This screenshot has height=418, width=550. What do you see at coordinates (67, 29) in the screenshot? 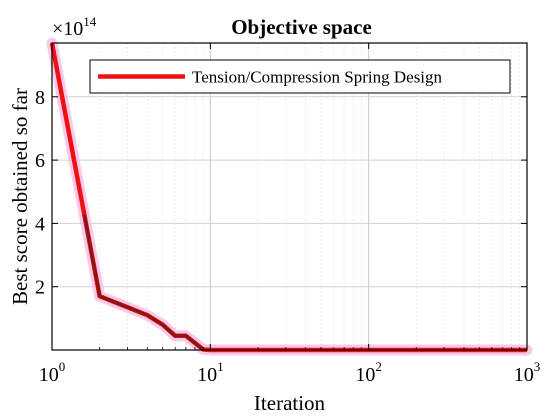
I see `y-axis-multiplier-base: ×10` at bounding box center [67, 29].